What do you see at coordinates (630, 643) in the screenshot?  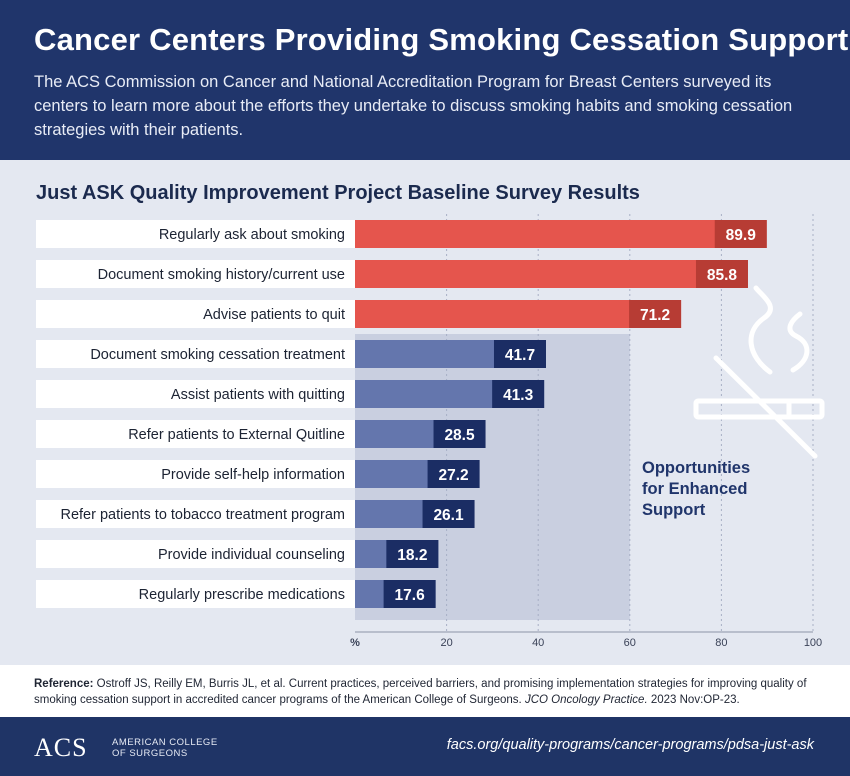 I see `x-tick-label: 60` at bounding box center [630, 643].